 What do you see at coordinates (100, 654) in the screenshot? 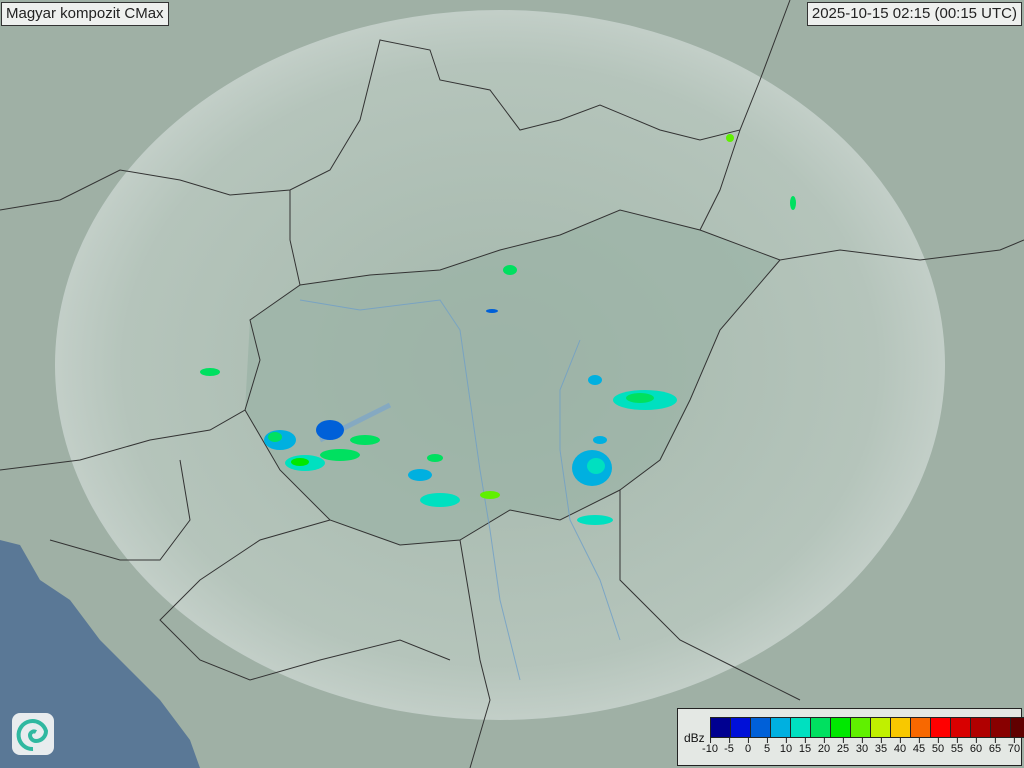
I see `adriatic-sea` at bounding box center [100, 654].